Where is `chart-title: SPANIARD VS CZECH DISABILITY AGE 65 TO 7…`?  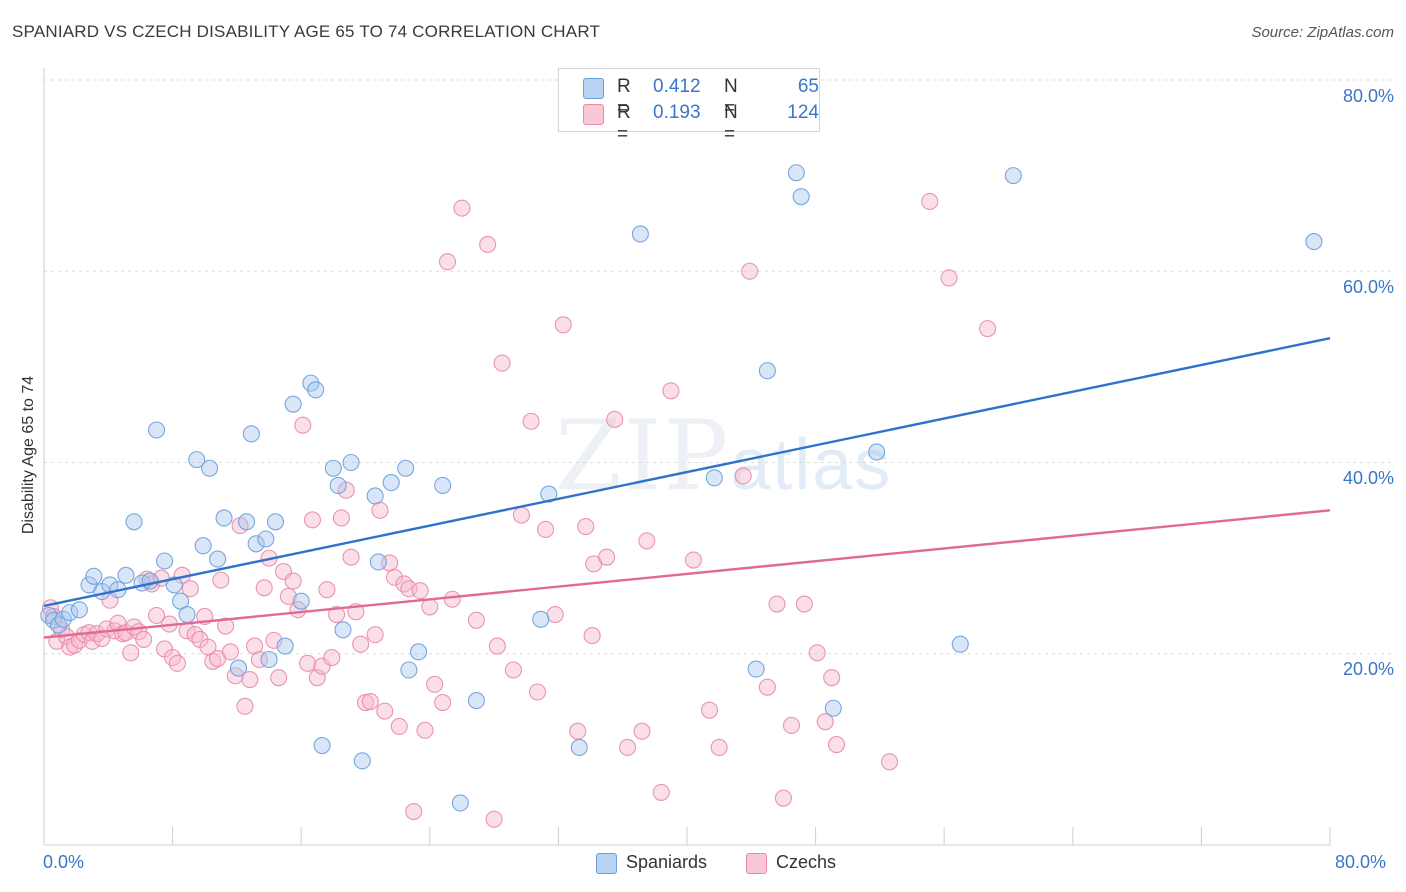 chart-title: SPANIARD VS CZECH DISABILITY AGE 65 TO 7… is located at coordinates (306, 31).